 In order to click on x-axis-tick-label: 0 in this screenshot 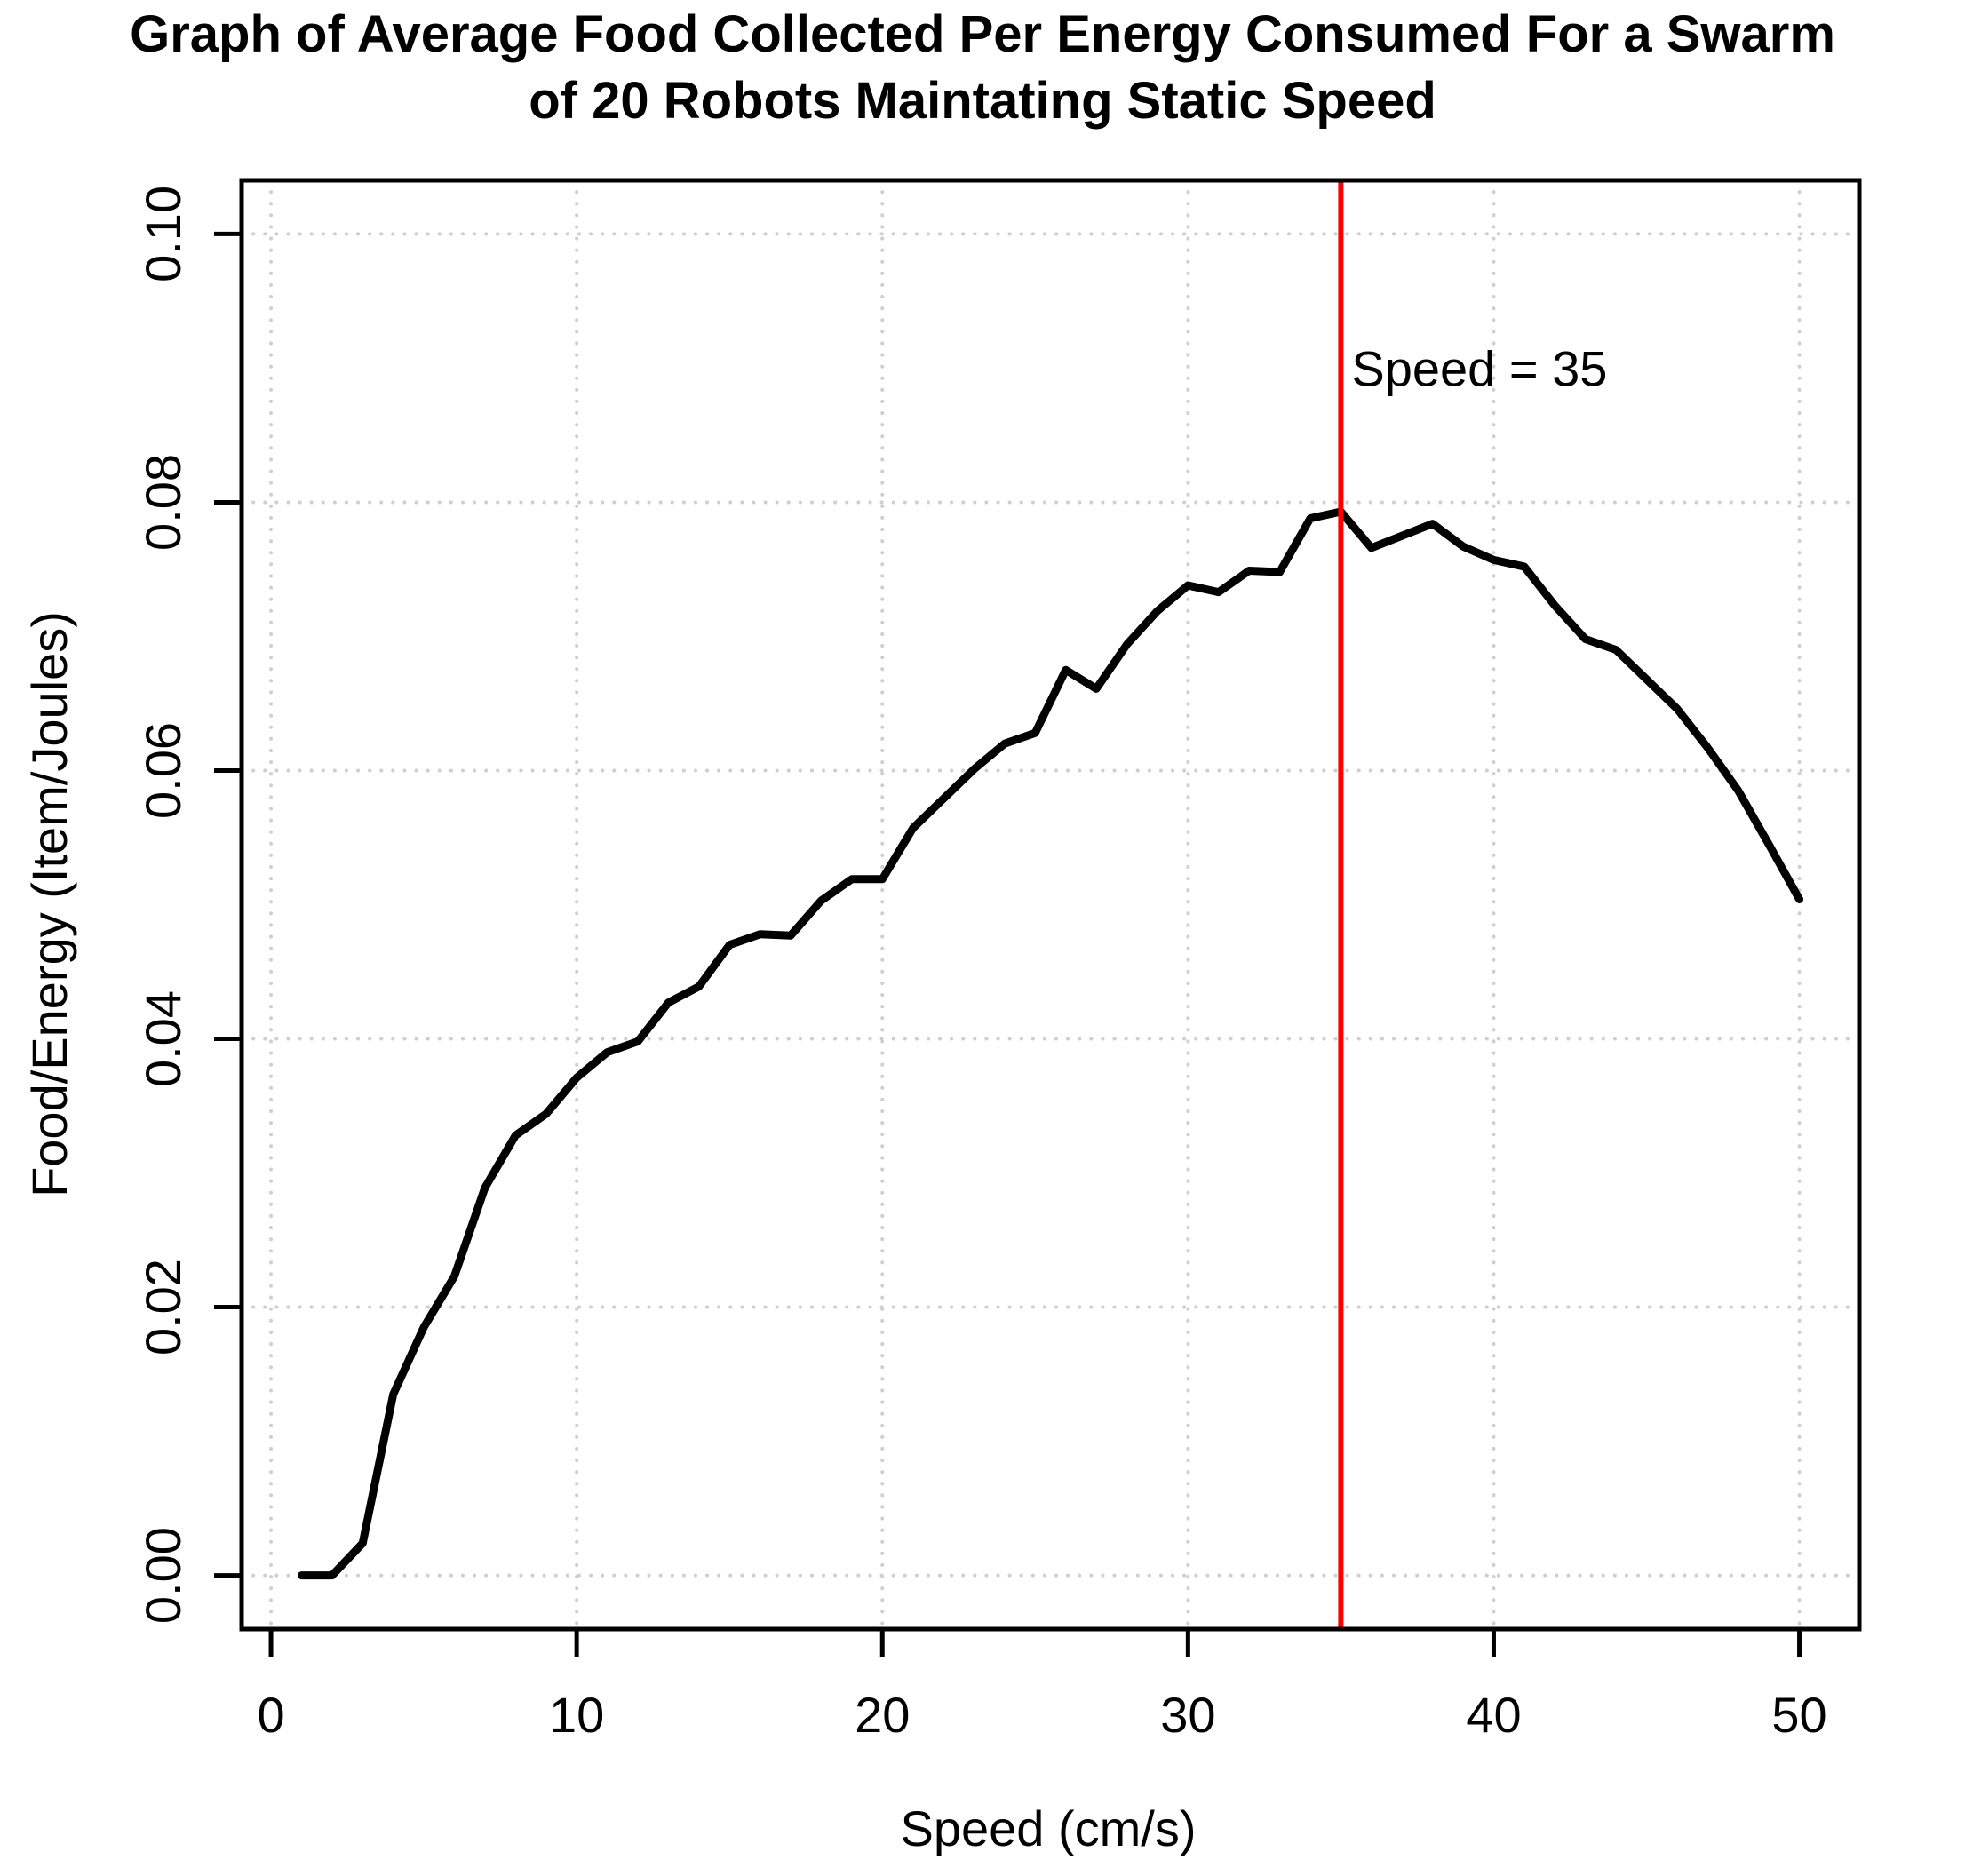, I will do `click(270, 1715)`.